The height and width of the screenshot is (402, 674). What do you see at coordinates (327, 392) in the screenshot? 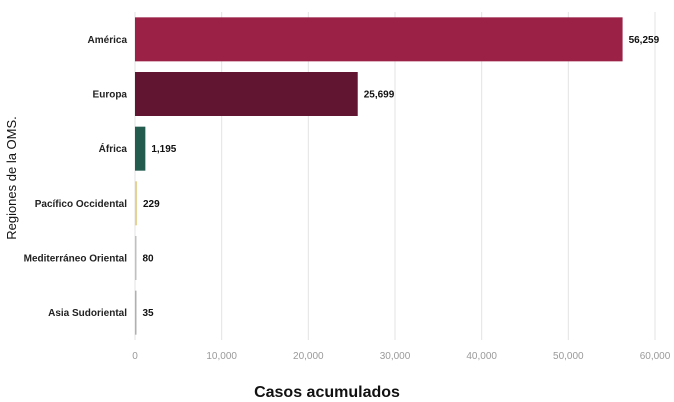
I see `x-axis-title: Casos acumulados` at bounding box center [327, 392].